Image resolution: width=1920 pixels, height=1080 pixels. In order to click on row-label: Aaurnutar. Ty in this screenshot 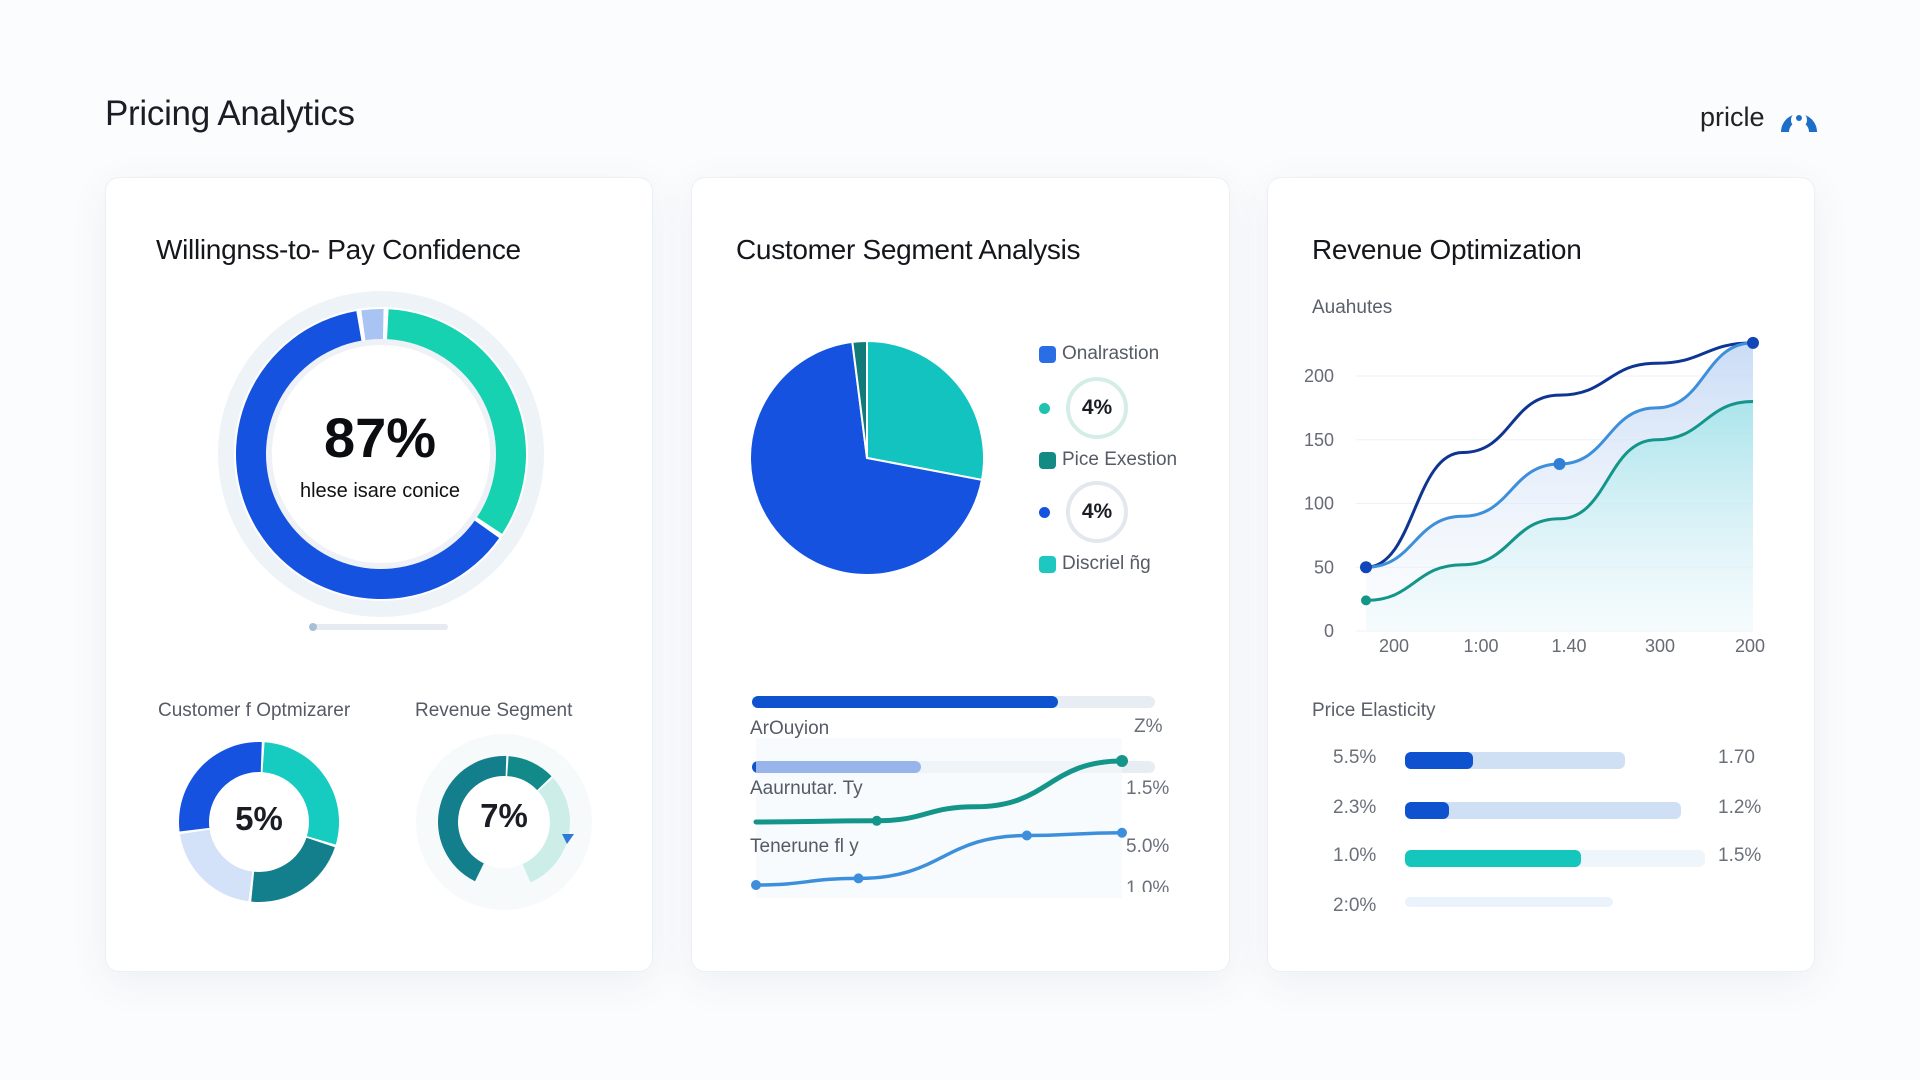, I will do `click(806, 788)`.